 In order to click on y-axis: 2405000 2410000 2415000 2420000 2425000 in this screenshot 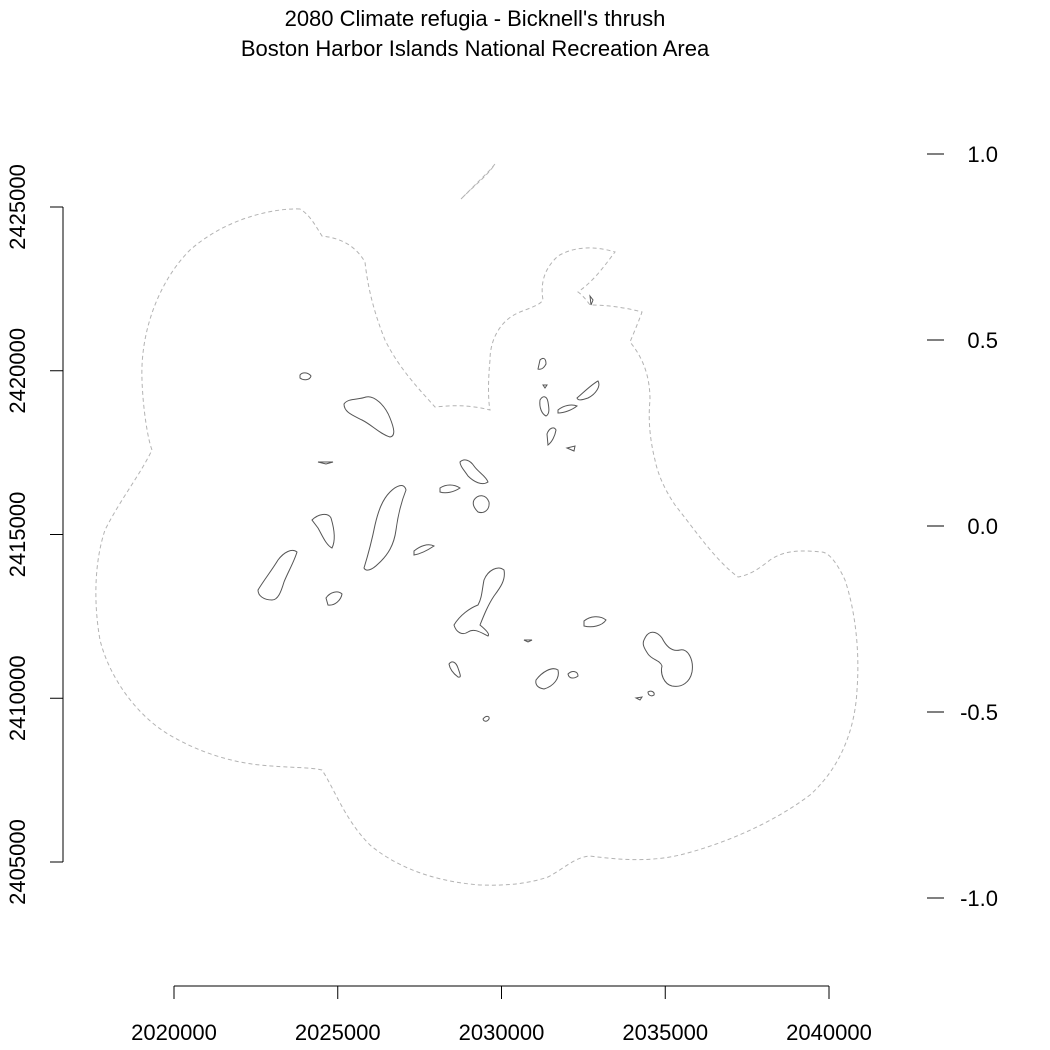, I will do `click(34, 534)`.